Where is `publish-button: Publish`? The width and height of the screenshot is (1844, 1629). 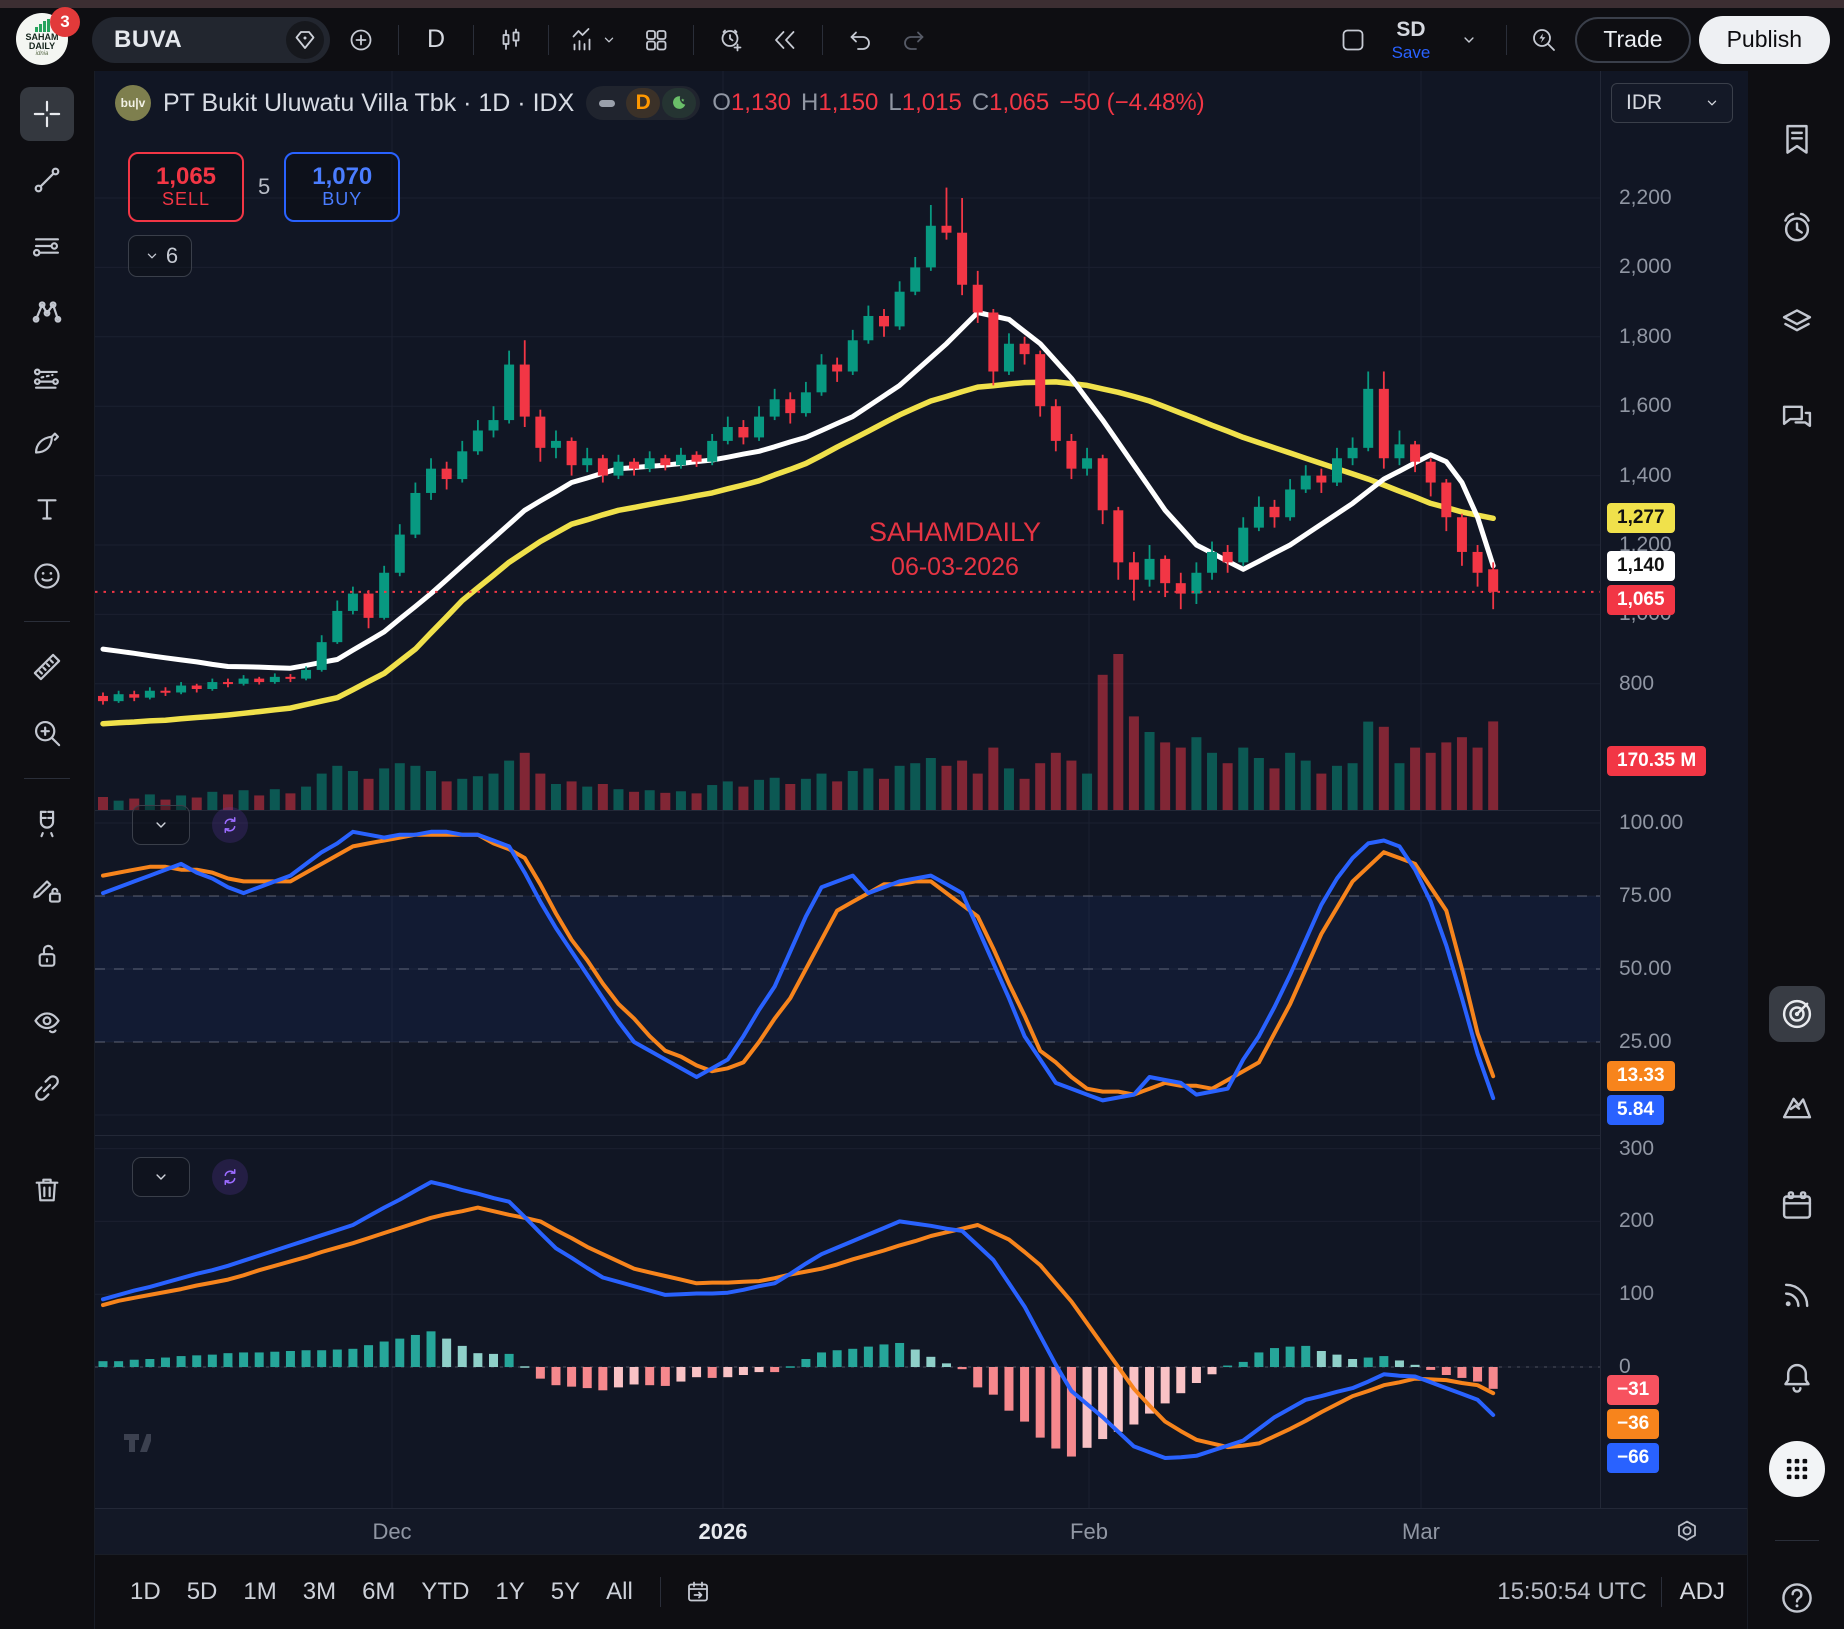
publish-button: Publish is located at coordinates (1764, 39).